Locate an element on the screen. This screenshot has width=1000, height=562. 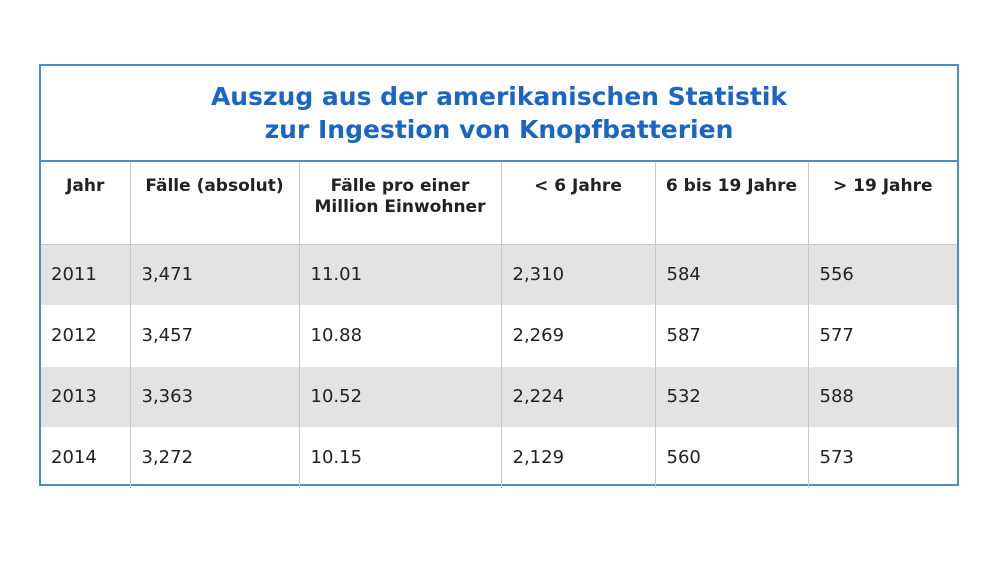
table-row: 2013 3,363 10.52 2,224 532 588 is located at coordinates (499, 396).